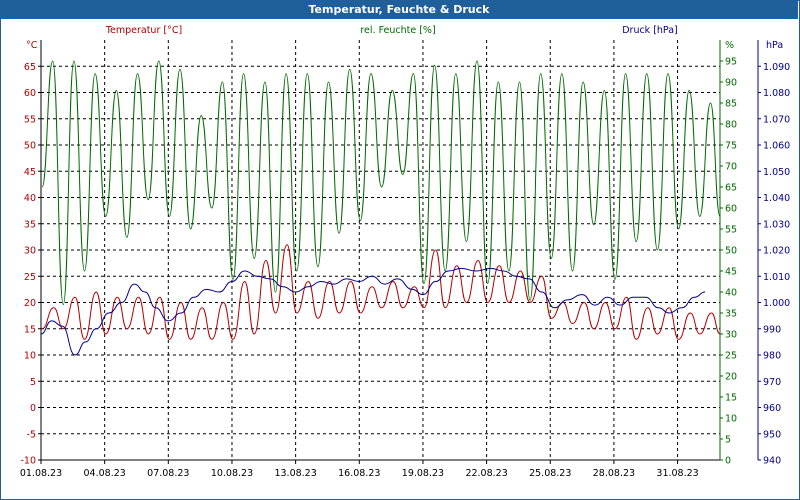  I want to click on pressure-tick-label: 1.020, so click(776, 251).